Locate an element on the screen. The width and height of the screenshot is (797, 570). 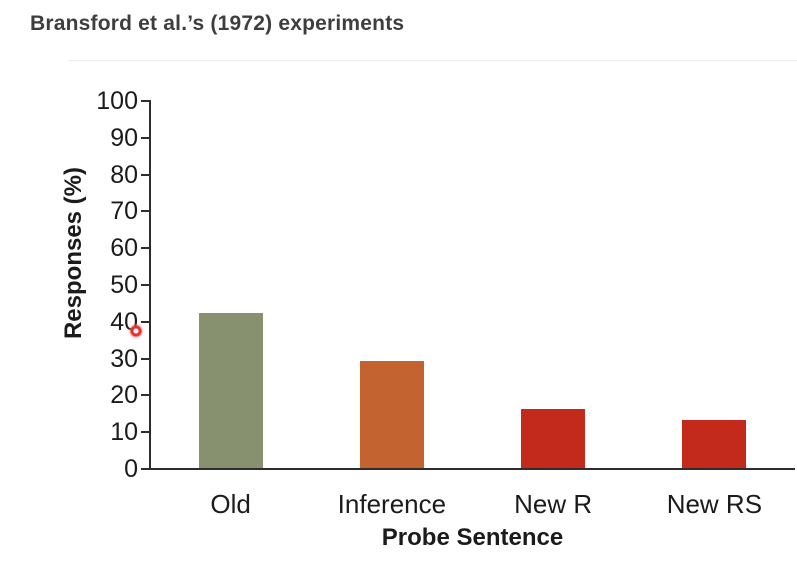
x-category-label-inference: Inference is located at coordinates (392, 504).